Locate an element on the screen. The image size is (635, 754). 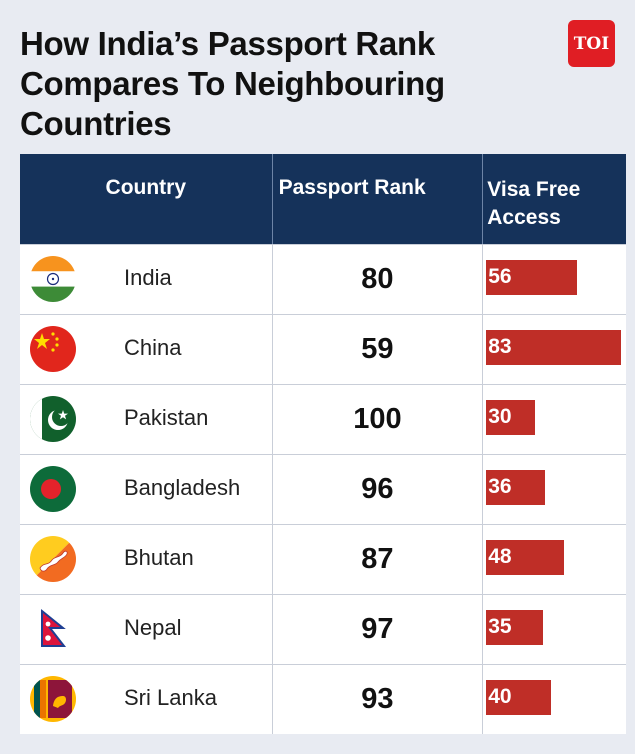
passport-rank: 80 is located at coordinates (377, 279).